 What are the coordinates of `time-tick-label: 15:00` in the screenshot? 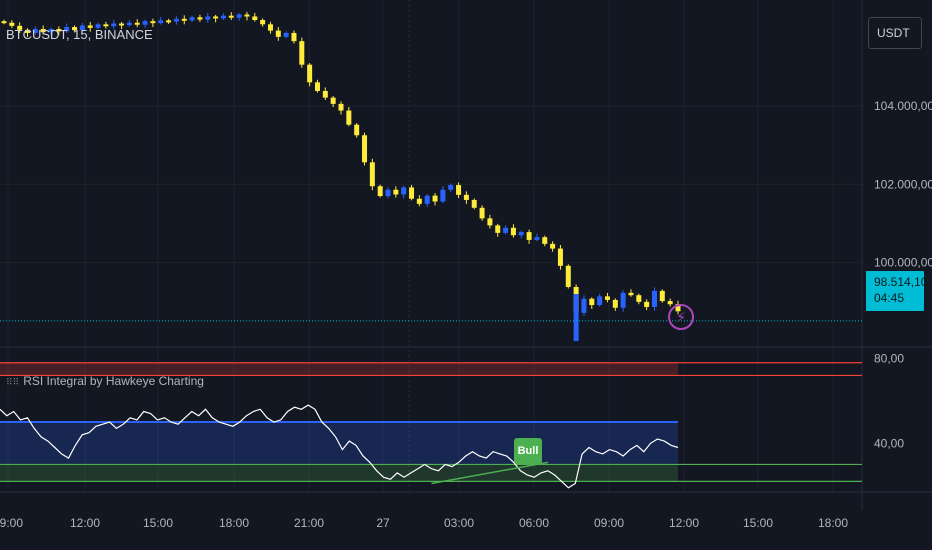 It's located at (758, 523).